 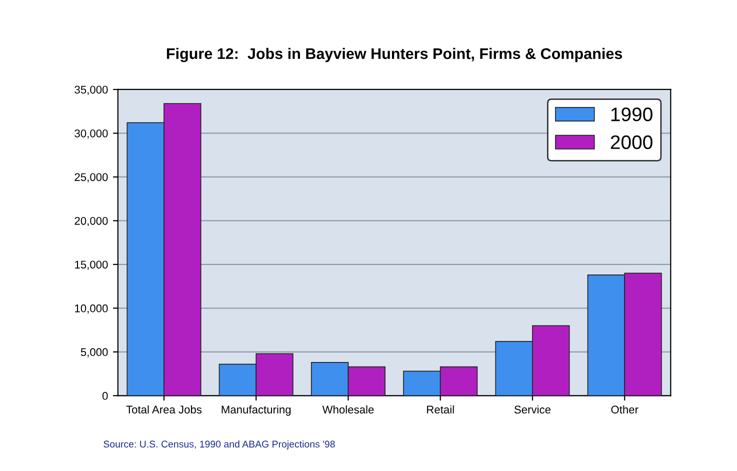 I want to click on y-tick-label: 35,000, so click(x=91, y=90).